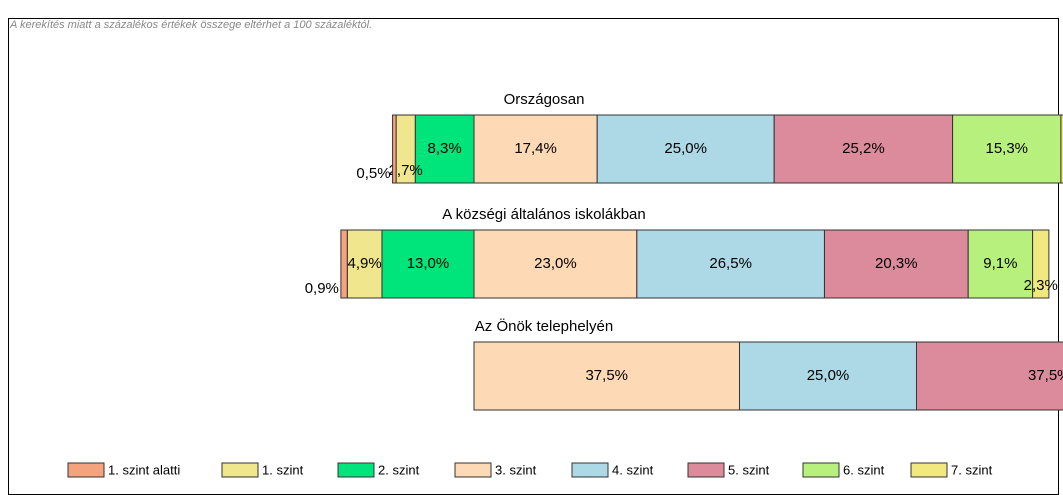  I want to click on legend-label: 4. szint, so click(633, 469).